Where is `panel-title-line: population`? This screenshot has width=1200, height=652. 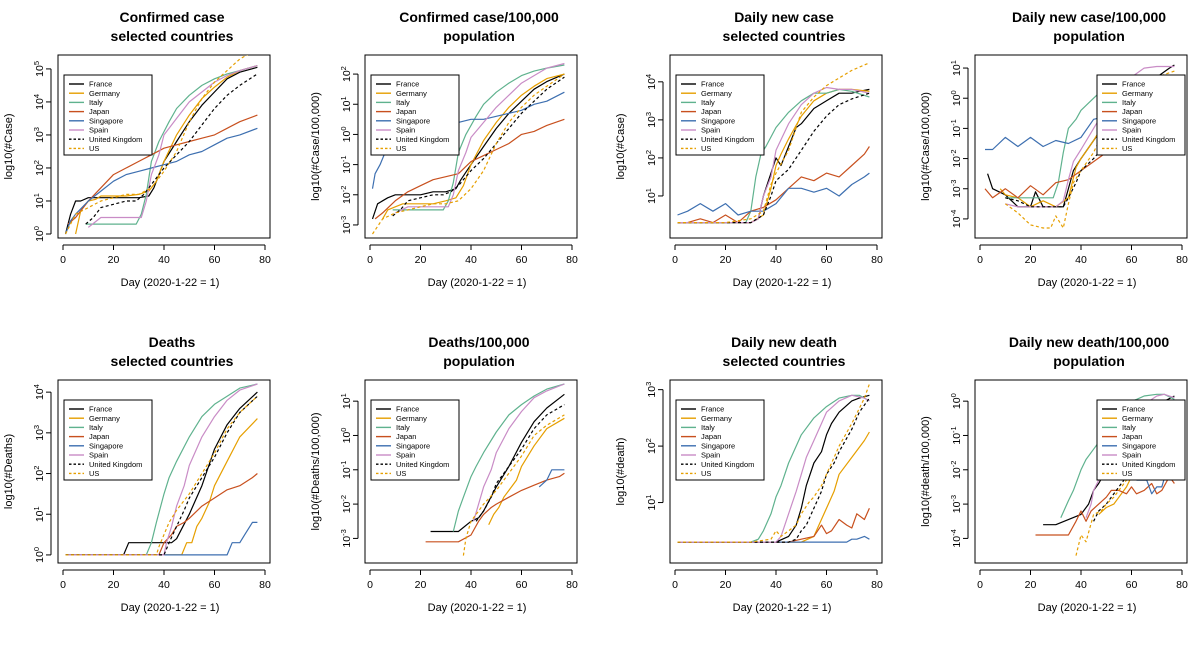 panel-title-line: population is located at coordinates (1089, 36).